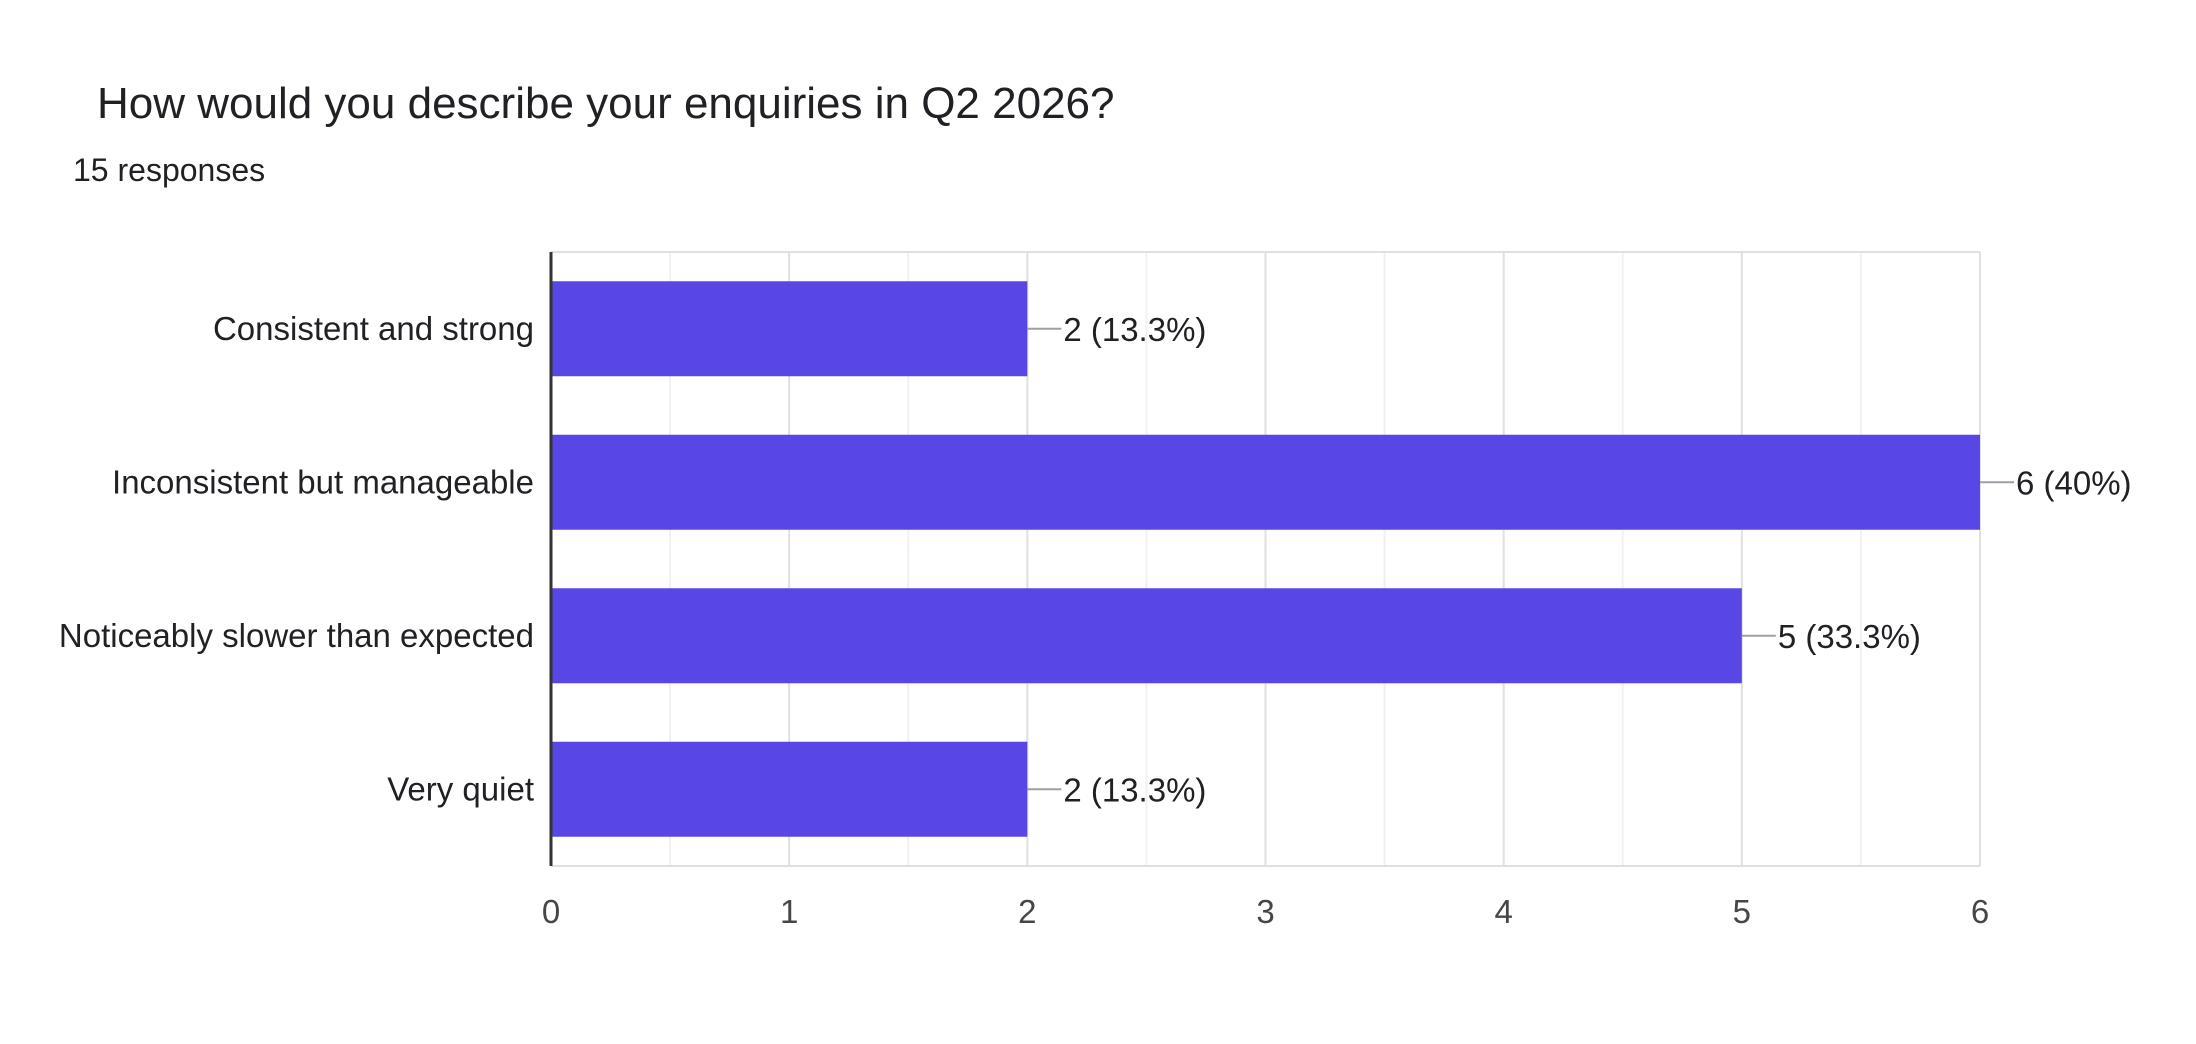 The image size is (2196, 1044). I want to click on category-label: Very quiet, so click(460, 788).